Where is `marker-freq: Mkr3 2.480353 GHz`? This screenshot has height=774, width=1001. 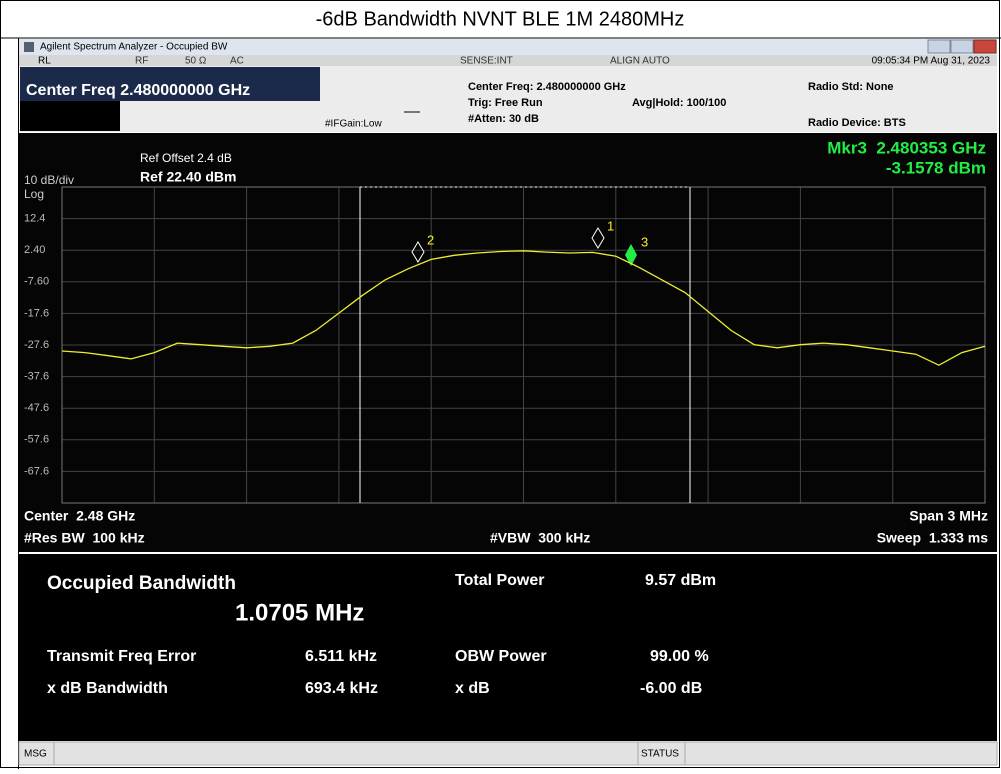 marker-freq: Mkr3 2.480353 GHz is located at coordinates (906, 147).